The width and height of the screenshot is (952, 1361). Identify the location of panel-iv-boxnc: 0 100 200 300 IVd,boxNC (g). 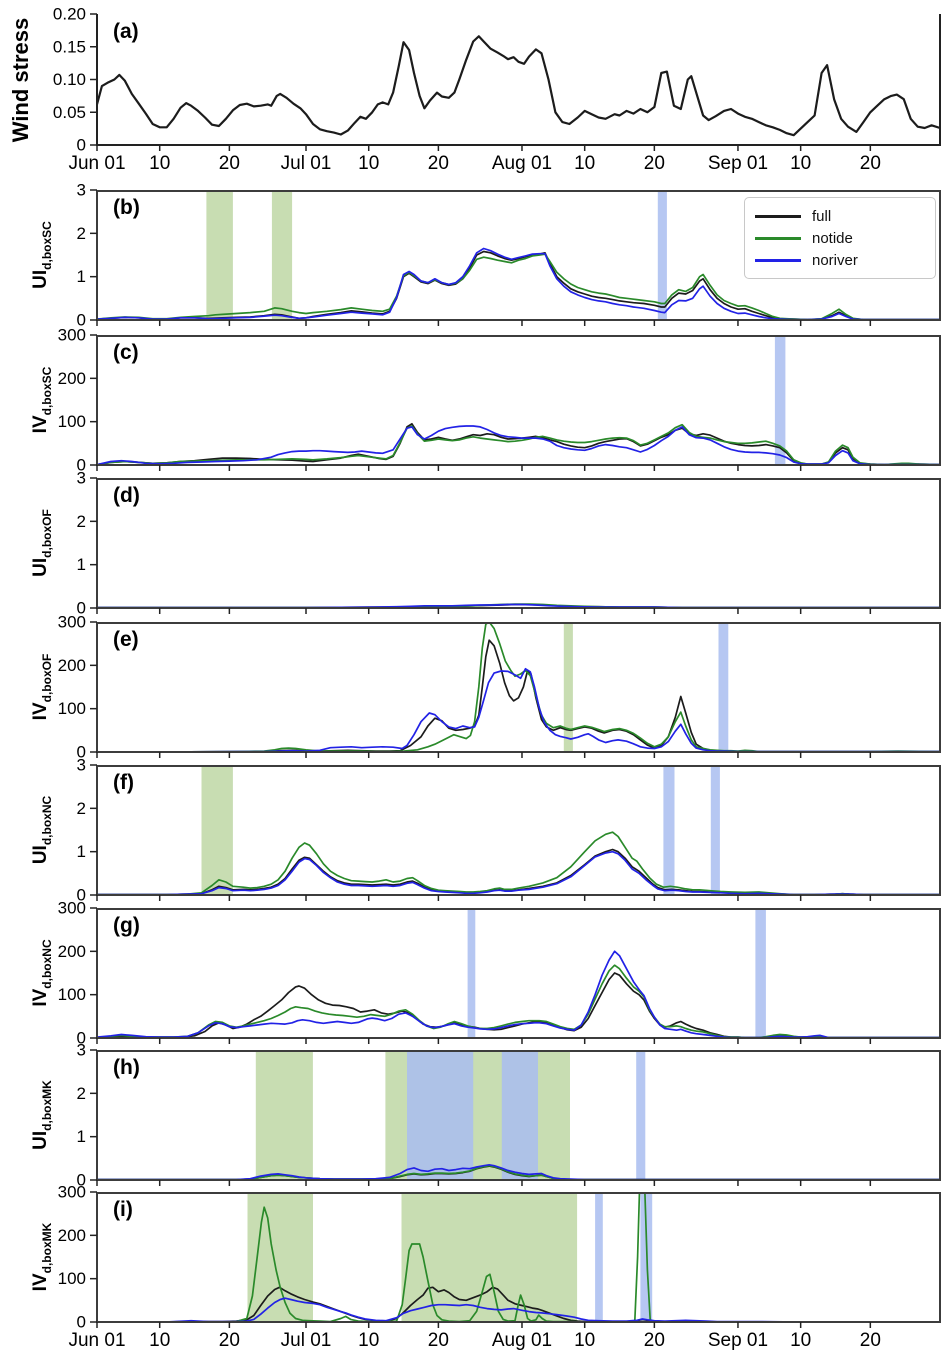
(476, 973).